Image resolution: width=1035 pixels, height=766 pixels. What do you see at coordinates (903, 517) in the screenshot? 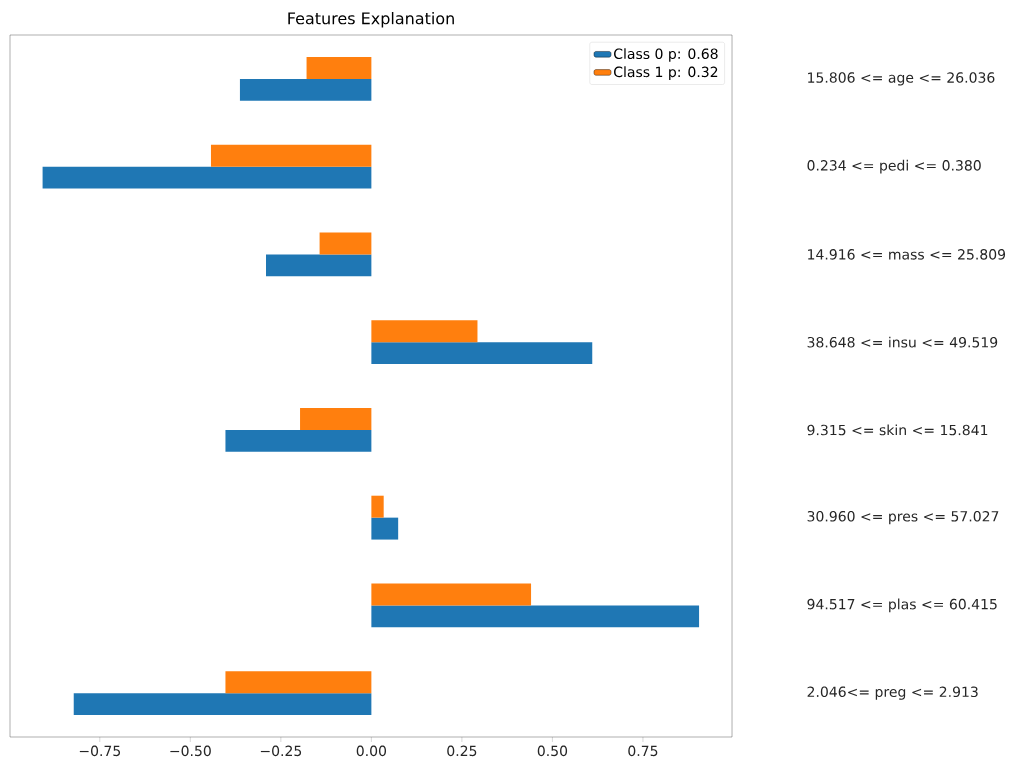
I see `y-tick-label: 30.960 <= pres <= 57.027` at bounding box center [903, 517].